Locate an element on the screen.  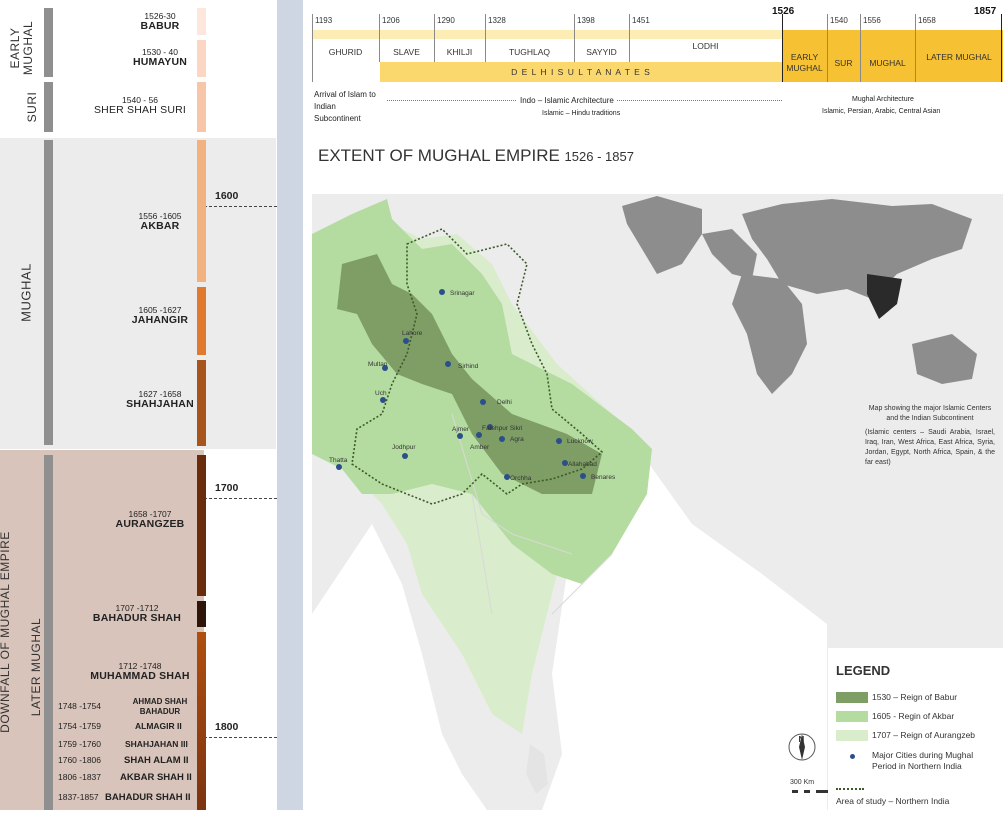
period-slave: SLAVE is located at coordinates (406, 52).